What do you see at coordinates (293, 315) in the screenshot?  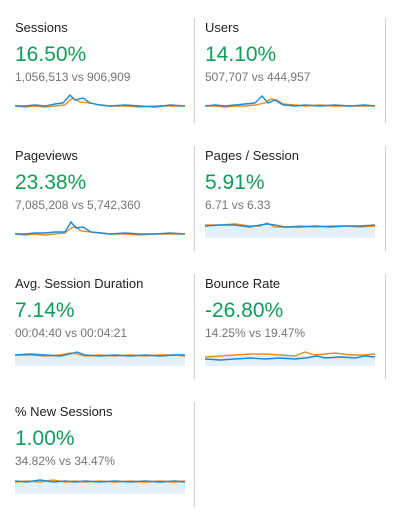 I see `metric-card-bounce-rate: Bounce Rate -26.80% 14.25% vs 19.47%` at bounding box center [293, 315].